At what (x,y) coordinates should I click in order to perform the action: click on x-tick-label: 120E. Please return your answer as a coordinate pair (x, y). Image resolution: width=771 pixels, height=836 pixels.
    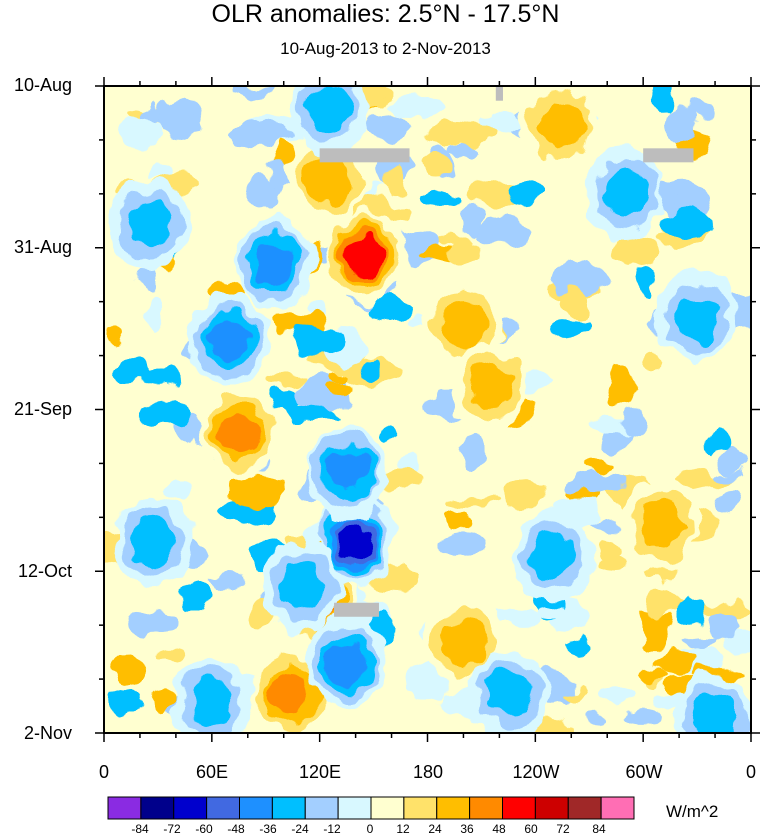
    Looking at the image, I should click on (320, 772).